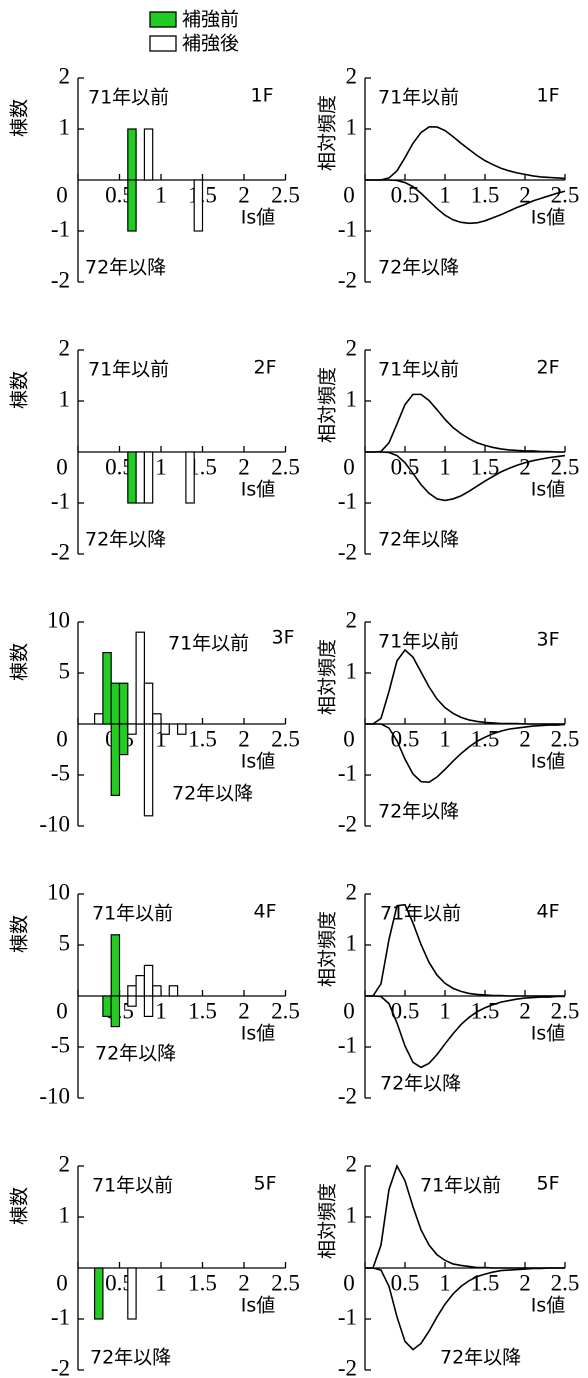 This screenshot has width=588, height=1378. I want to click on legend-label: 補強後, so click(210, 44).